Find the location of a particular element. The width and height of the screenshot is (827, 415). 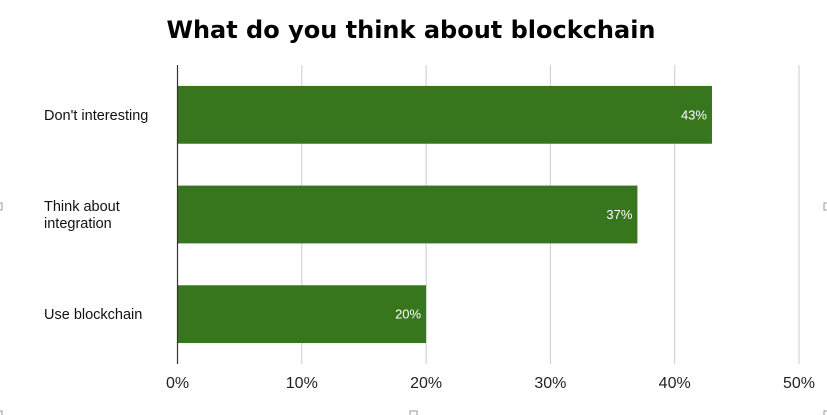

x-tick-label: 30% is located at coordinates (550, 383).